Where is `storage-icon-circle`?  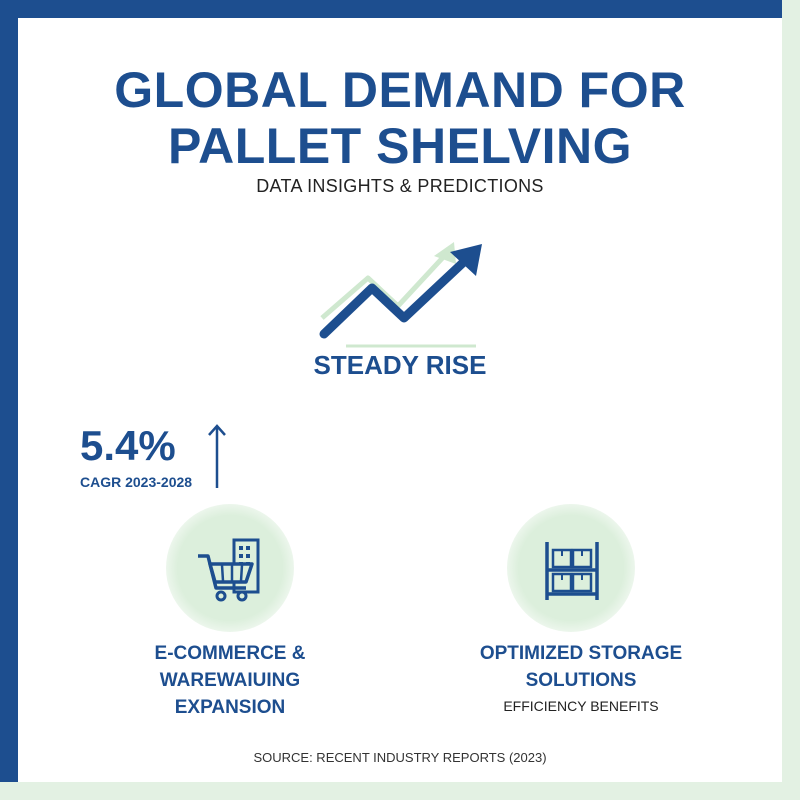
storage-icon-circle is located at coordinates (571, 568).